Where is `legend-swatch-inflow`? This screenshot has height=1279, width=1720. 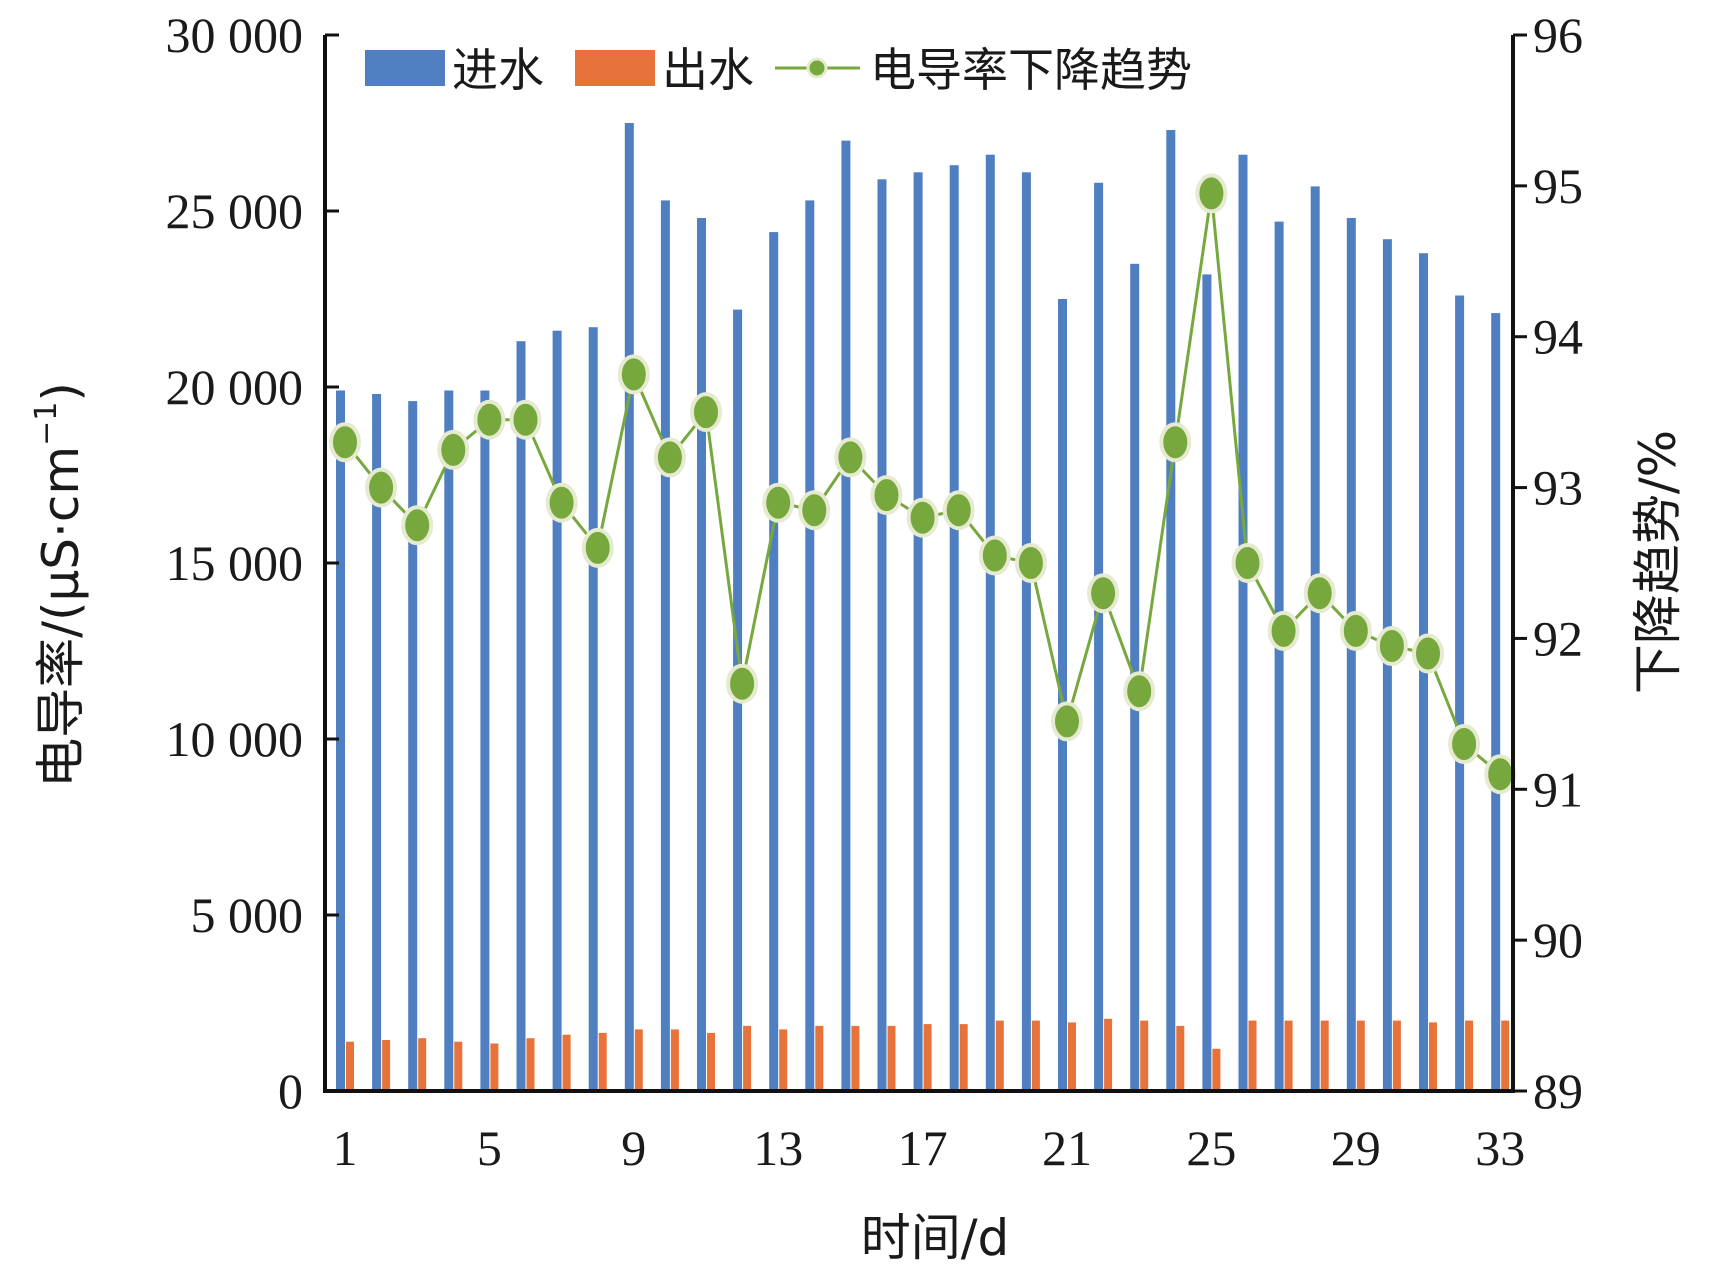 legend-swatch-inflow is located at coordinates (405, 68).